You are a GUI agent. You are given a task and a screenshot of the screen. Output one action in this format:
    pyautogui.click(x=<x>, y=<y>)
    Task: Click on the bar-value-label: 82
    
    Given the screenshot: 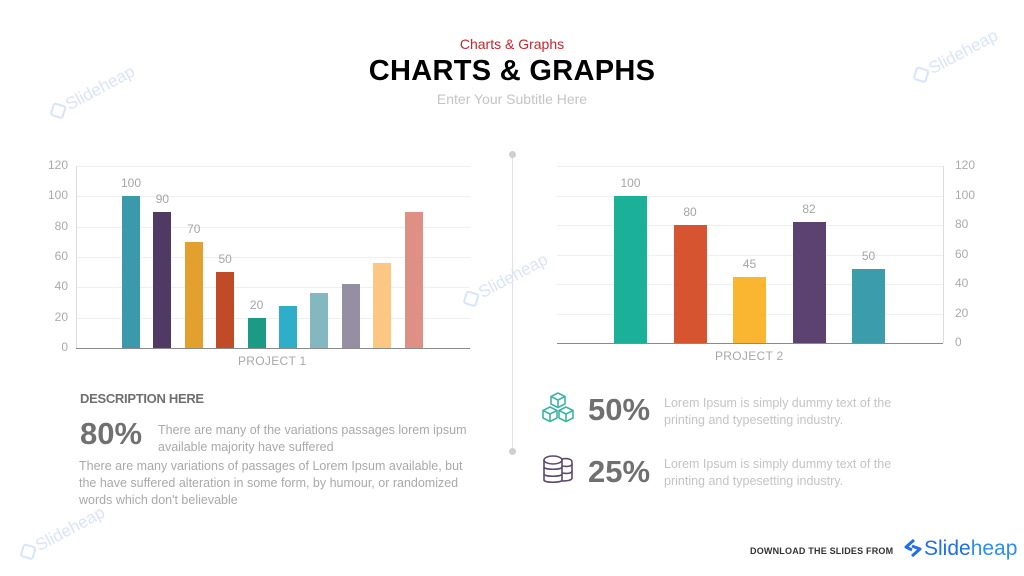 What is the action you would take?
    pyautogui.click(x=809, y=209)
    